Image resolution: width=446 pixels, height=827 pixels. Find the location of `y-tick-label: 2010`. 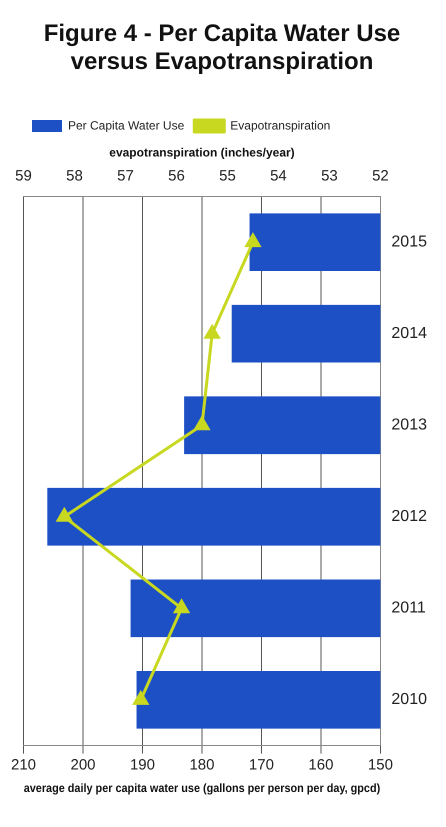

y-tick-label: 2010 is located at coordinates (409, 699).